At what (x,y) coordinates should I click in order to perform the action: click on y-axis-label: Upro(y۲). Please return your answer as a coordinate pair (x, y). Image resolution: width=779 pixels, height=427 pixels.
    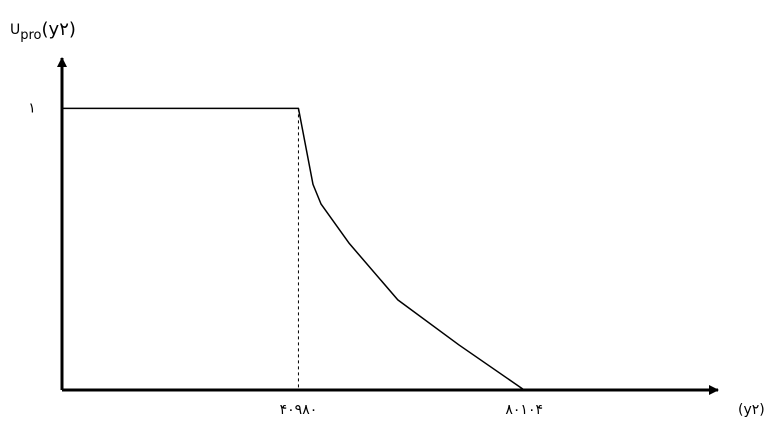
    Looking at the image, I should click on (43, 31).